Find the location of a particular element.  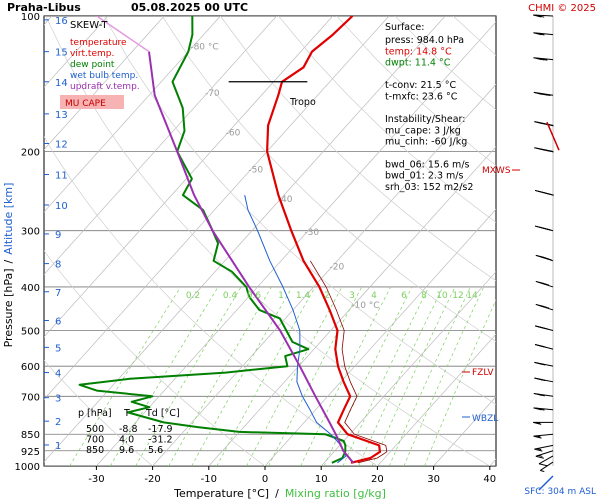

table-cell: 4.0 is located at coordinates (126, 440).